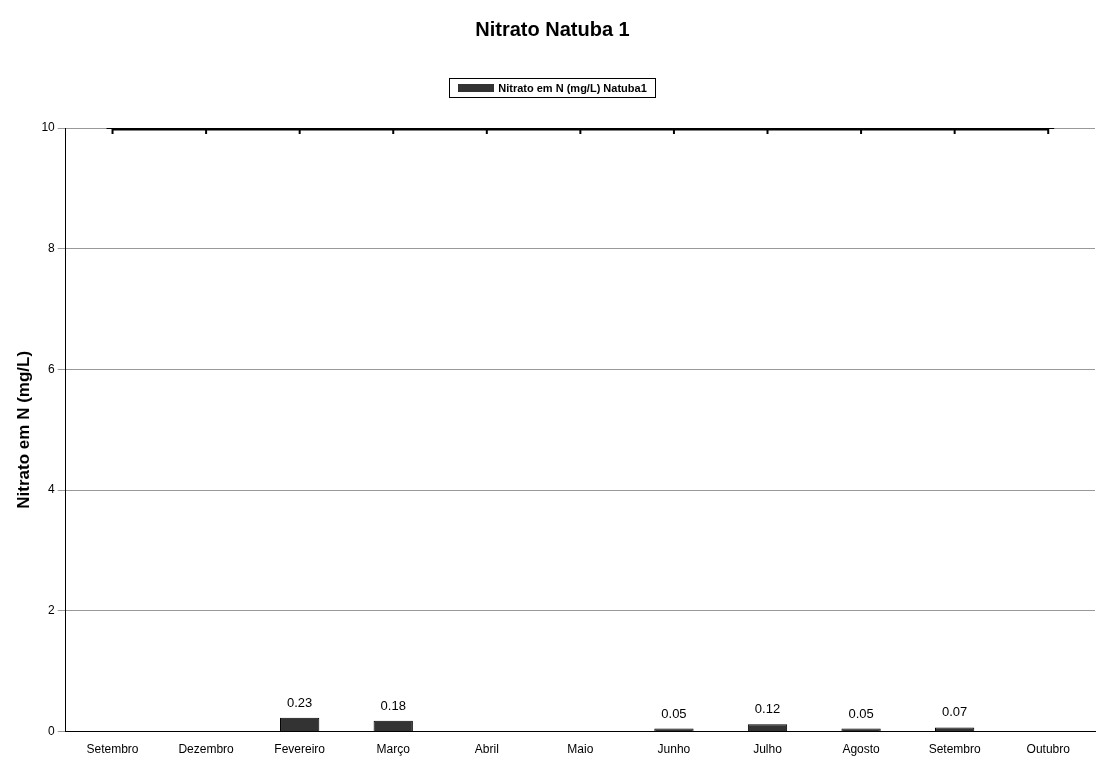  Describe the element at coordinates (767, 709) in the screenshot. I see `data-label: 0.12` at that location.